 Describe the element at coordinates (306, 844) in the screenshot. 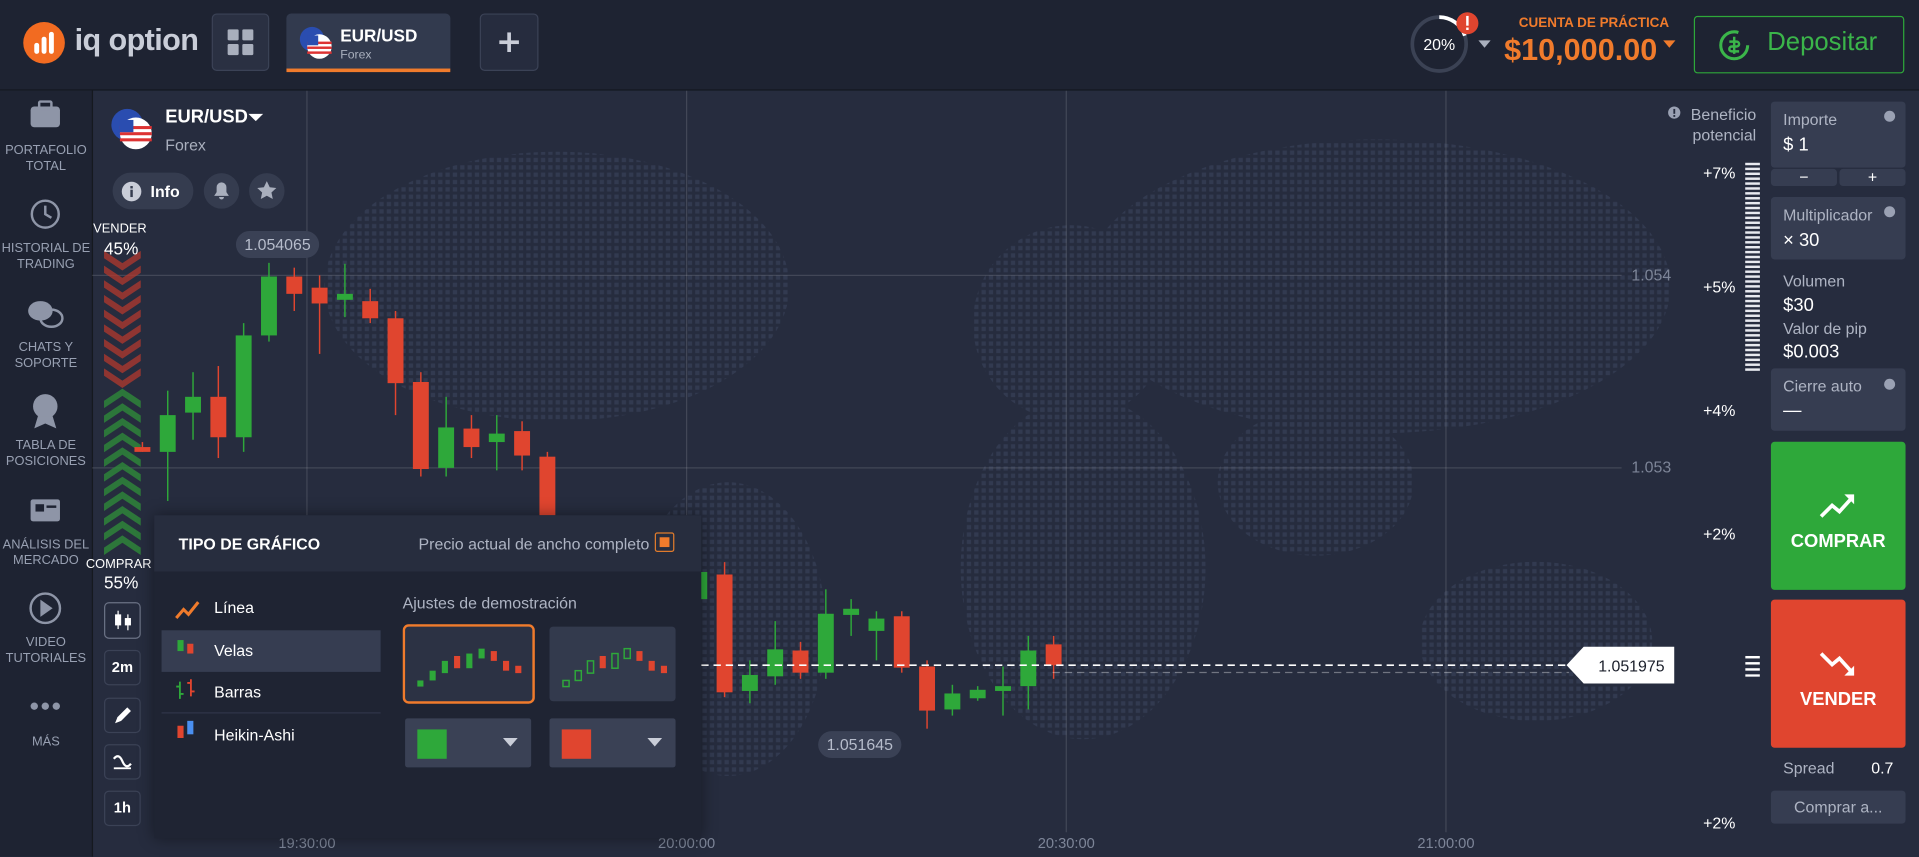

I see `x-tick-label: 19:30:00` at that location.